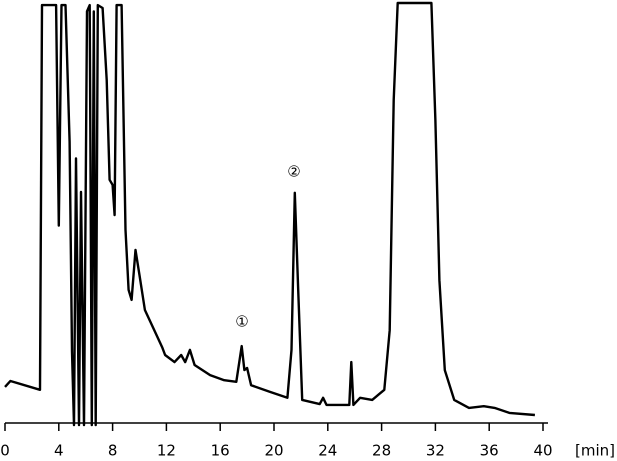 This screenshot has width=617, height=461. What do you see at coordinates (489, 451) in the screenshot?
I see `x-tick-label: 36` at bounding box center [489, 451].